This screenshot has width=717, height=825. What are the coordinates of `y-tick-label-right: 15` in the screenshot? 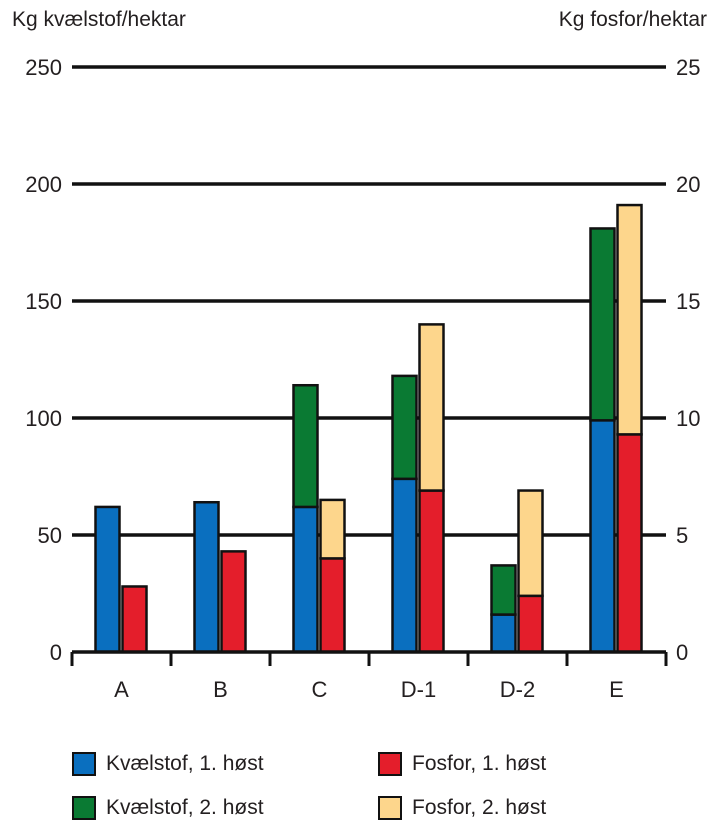 It's located at (688, 301).